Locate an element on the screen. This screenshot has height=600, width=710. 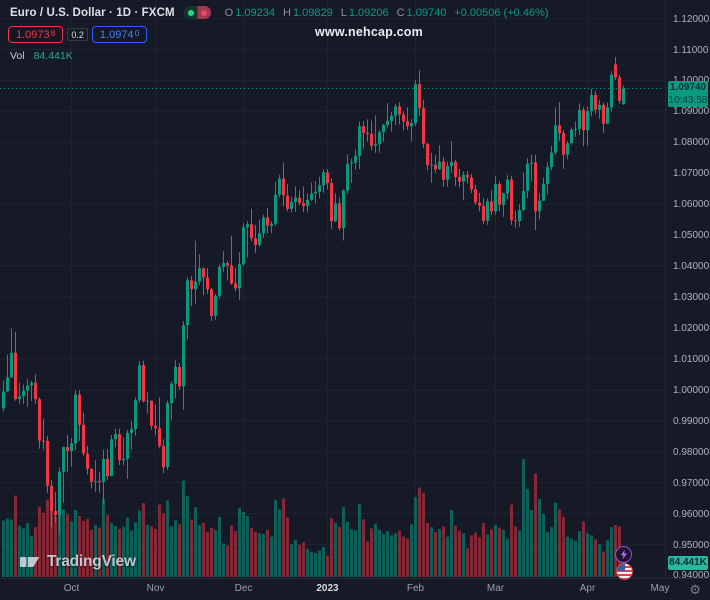
toggle-red-dot-icon is located at coordinates (203, 12).